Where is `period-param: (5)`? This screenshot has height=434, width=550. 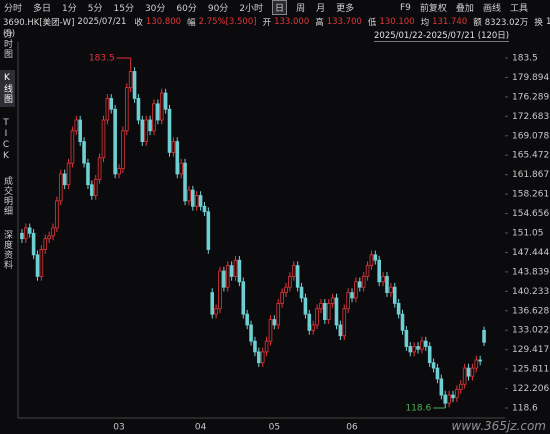
period-param: (5) is located at coordinates (9, 34).